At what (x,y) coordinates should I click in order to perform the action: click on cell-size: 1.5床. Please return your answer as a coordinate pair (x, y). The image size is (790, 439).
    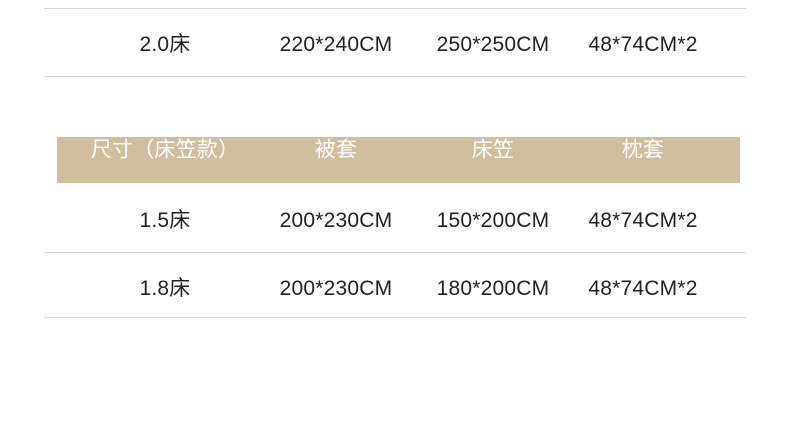
    Looking at the image, I should click on (165, 220).